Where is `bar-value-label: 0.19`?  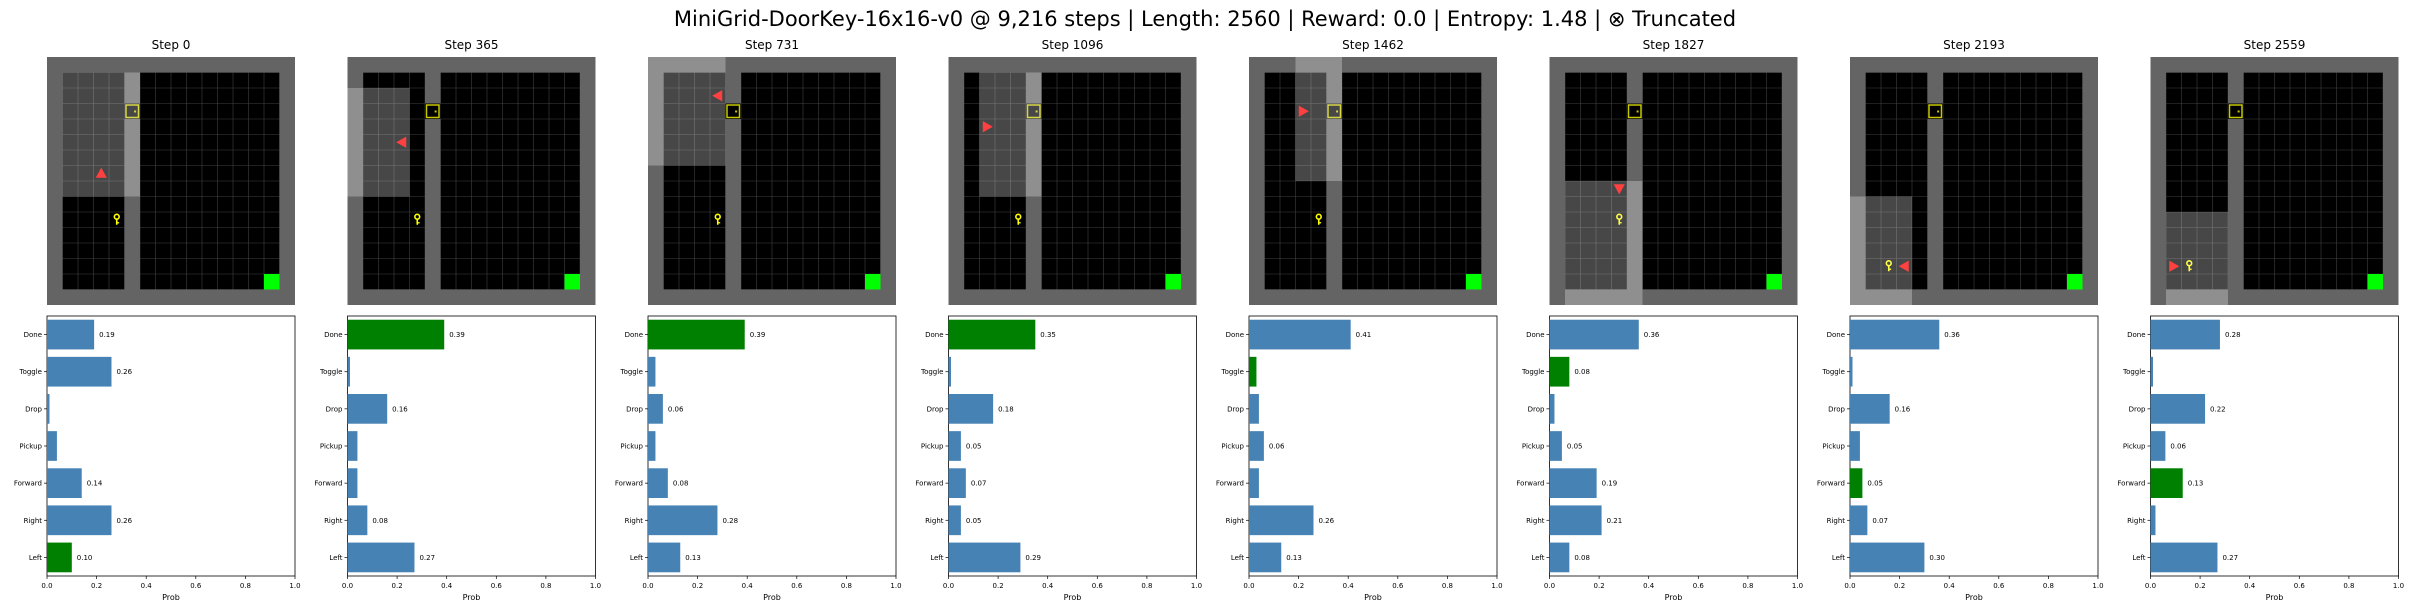
bar-value-label: 0.19 is located at coordinates (1610, 484).